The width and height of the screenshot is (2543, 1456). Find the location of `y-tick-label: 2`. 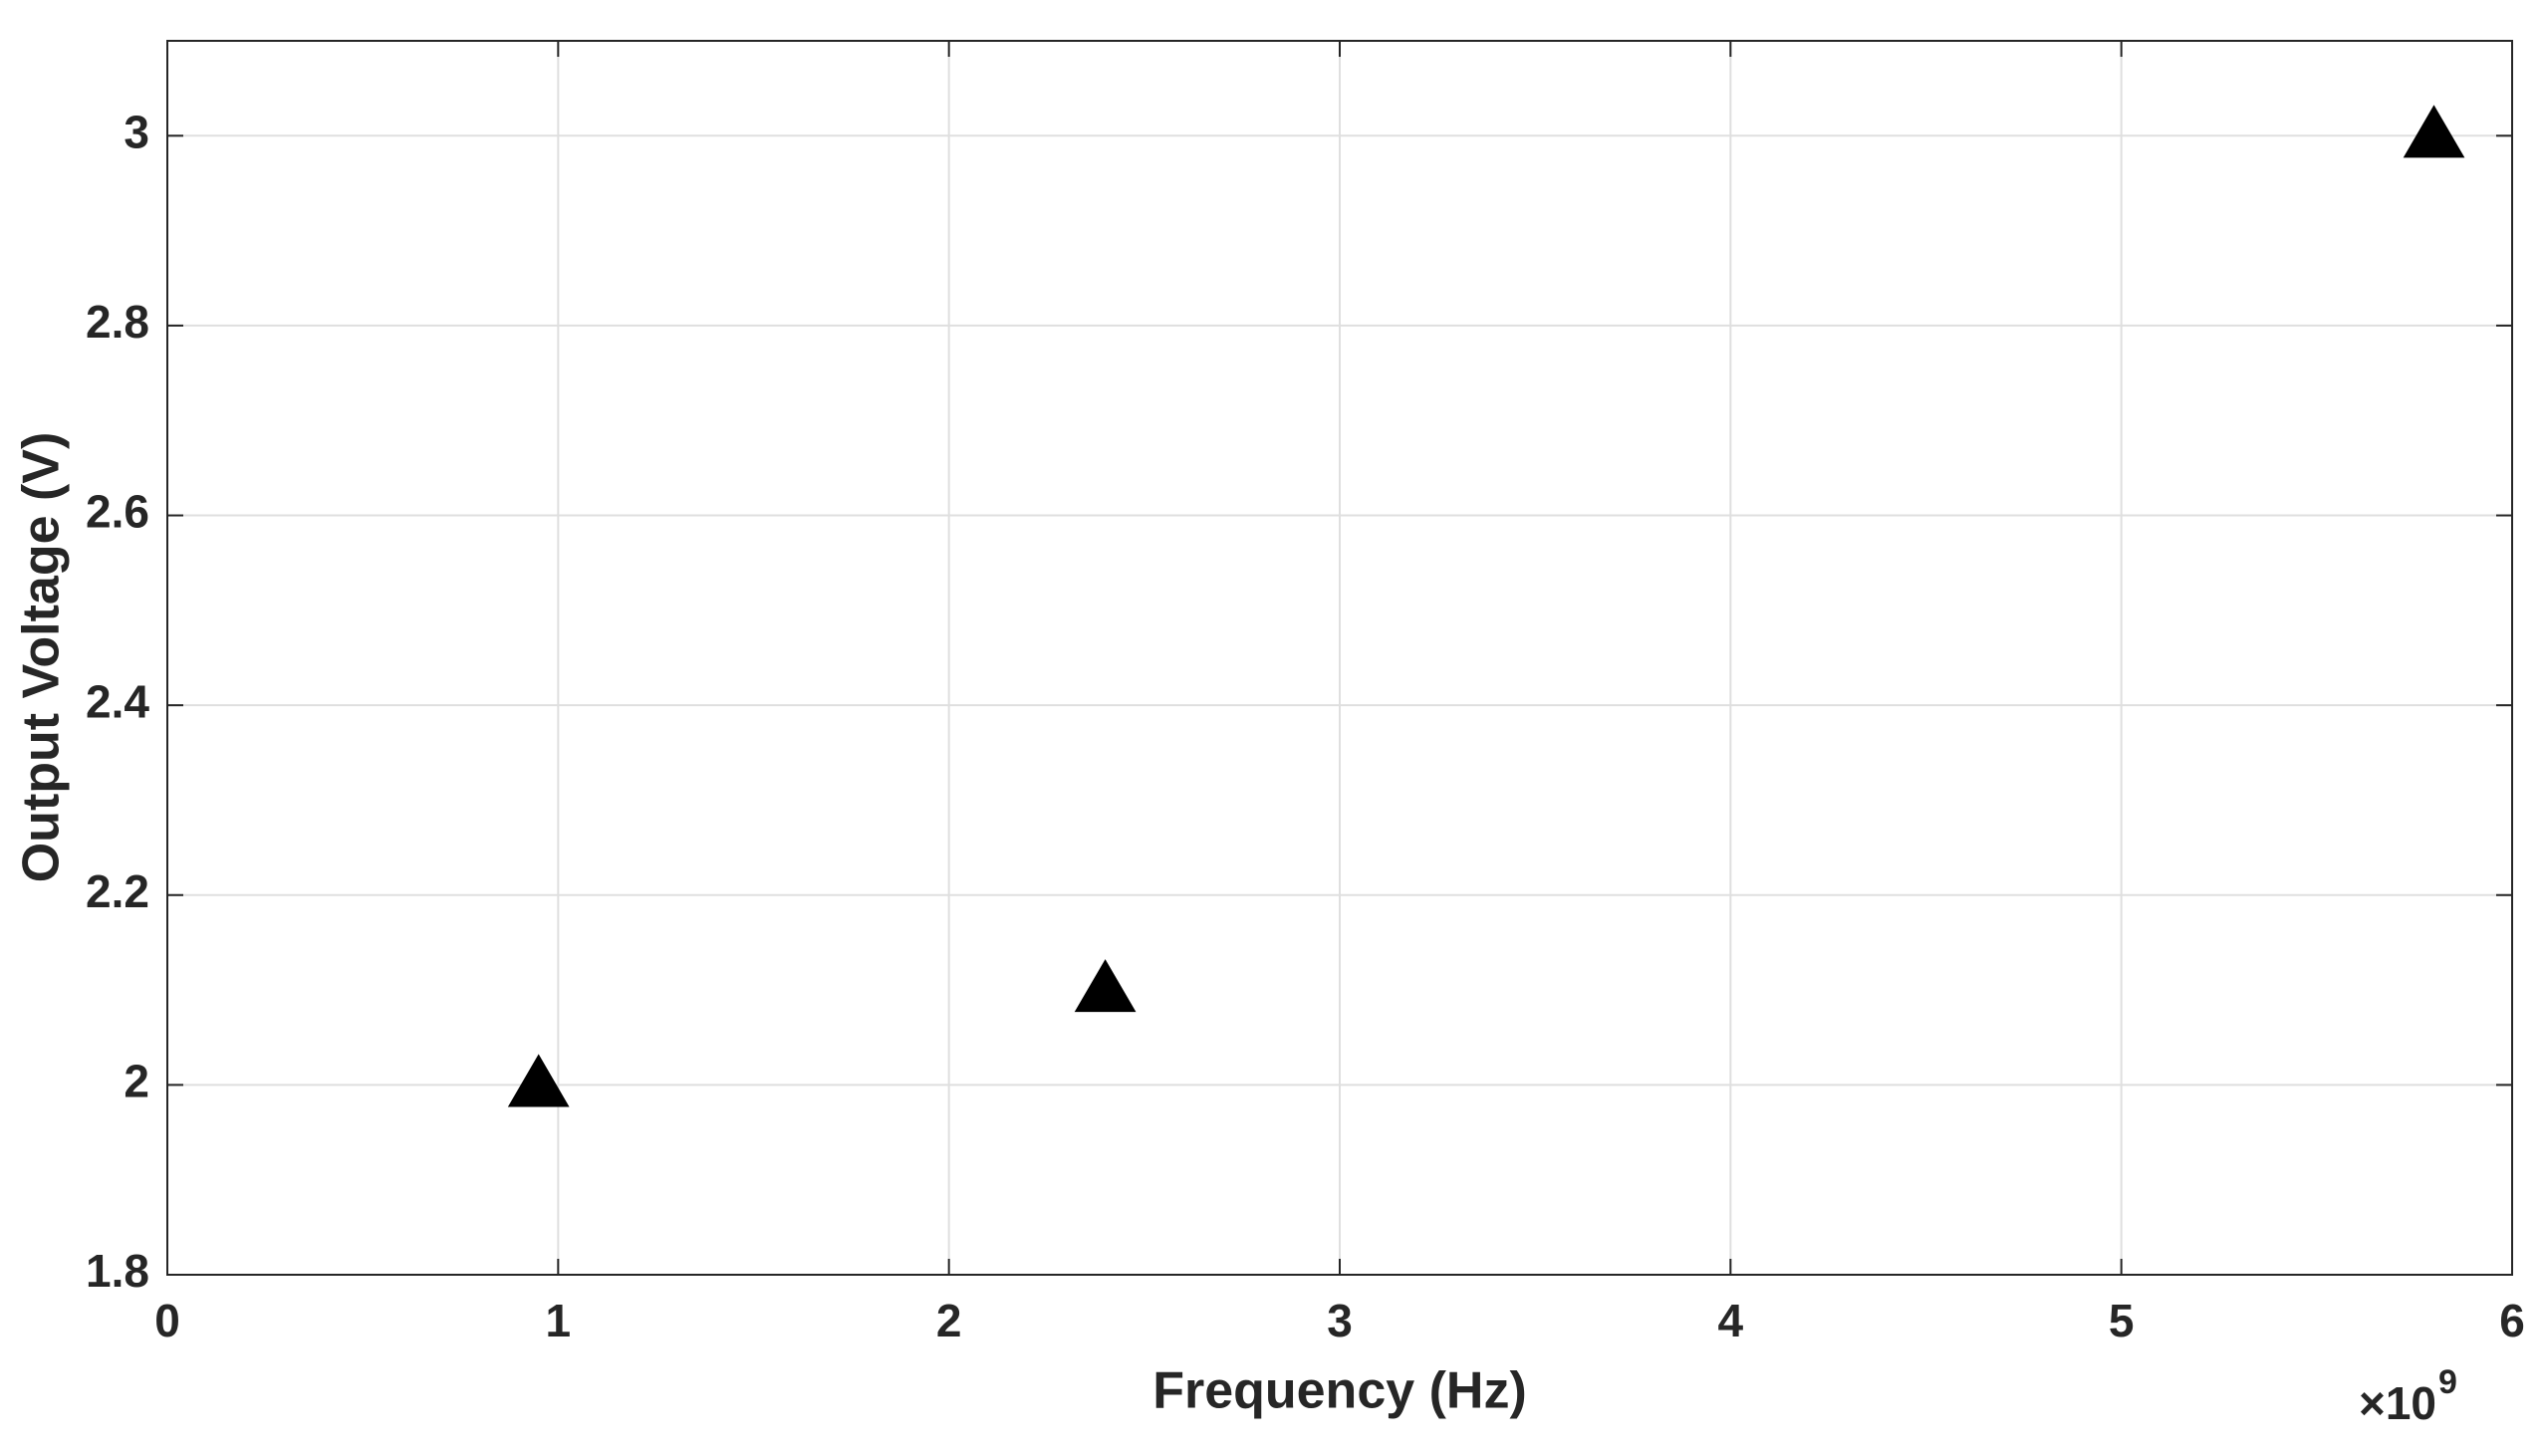

y-tick-label: 2 is located at coordinates (136, 1081).